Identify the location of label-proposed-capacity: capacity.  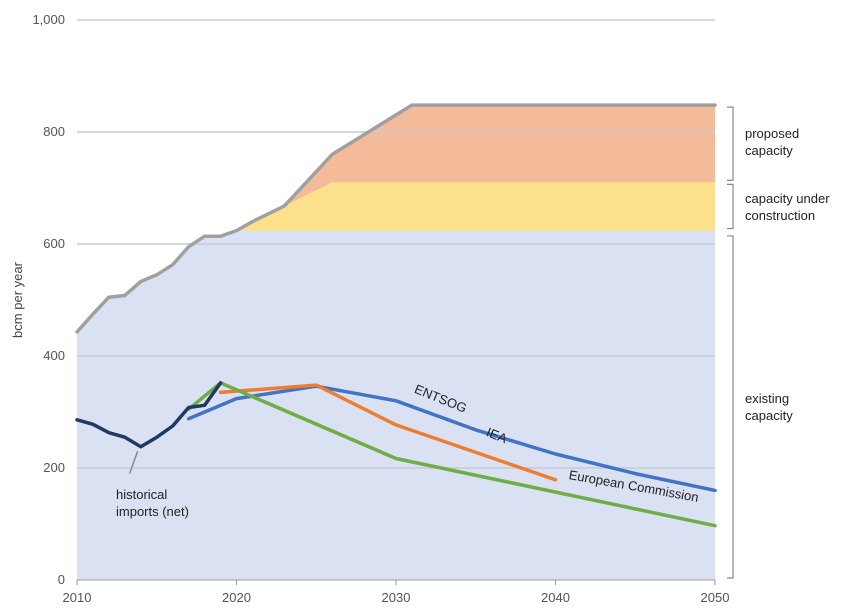
(769, 150).